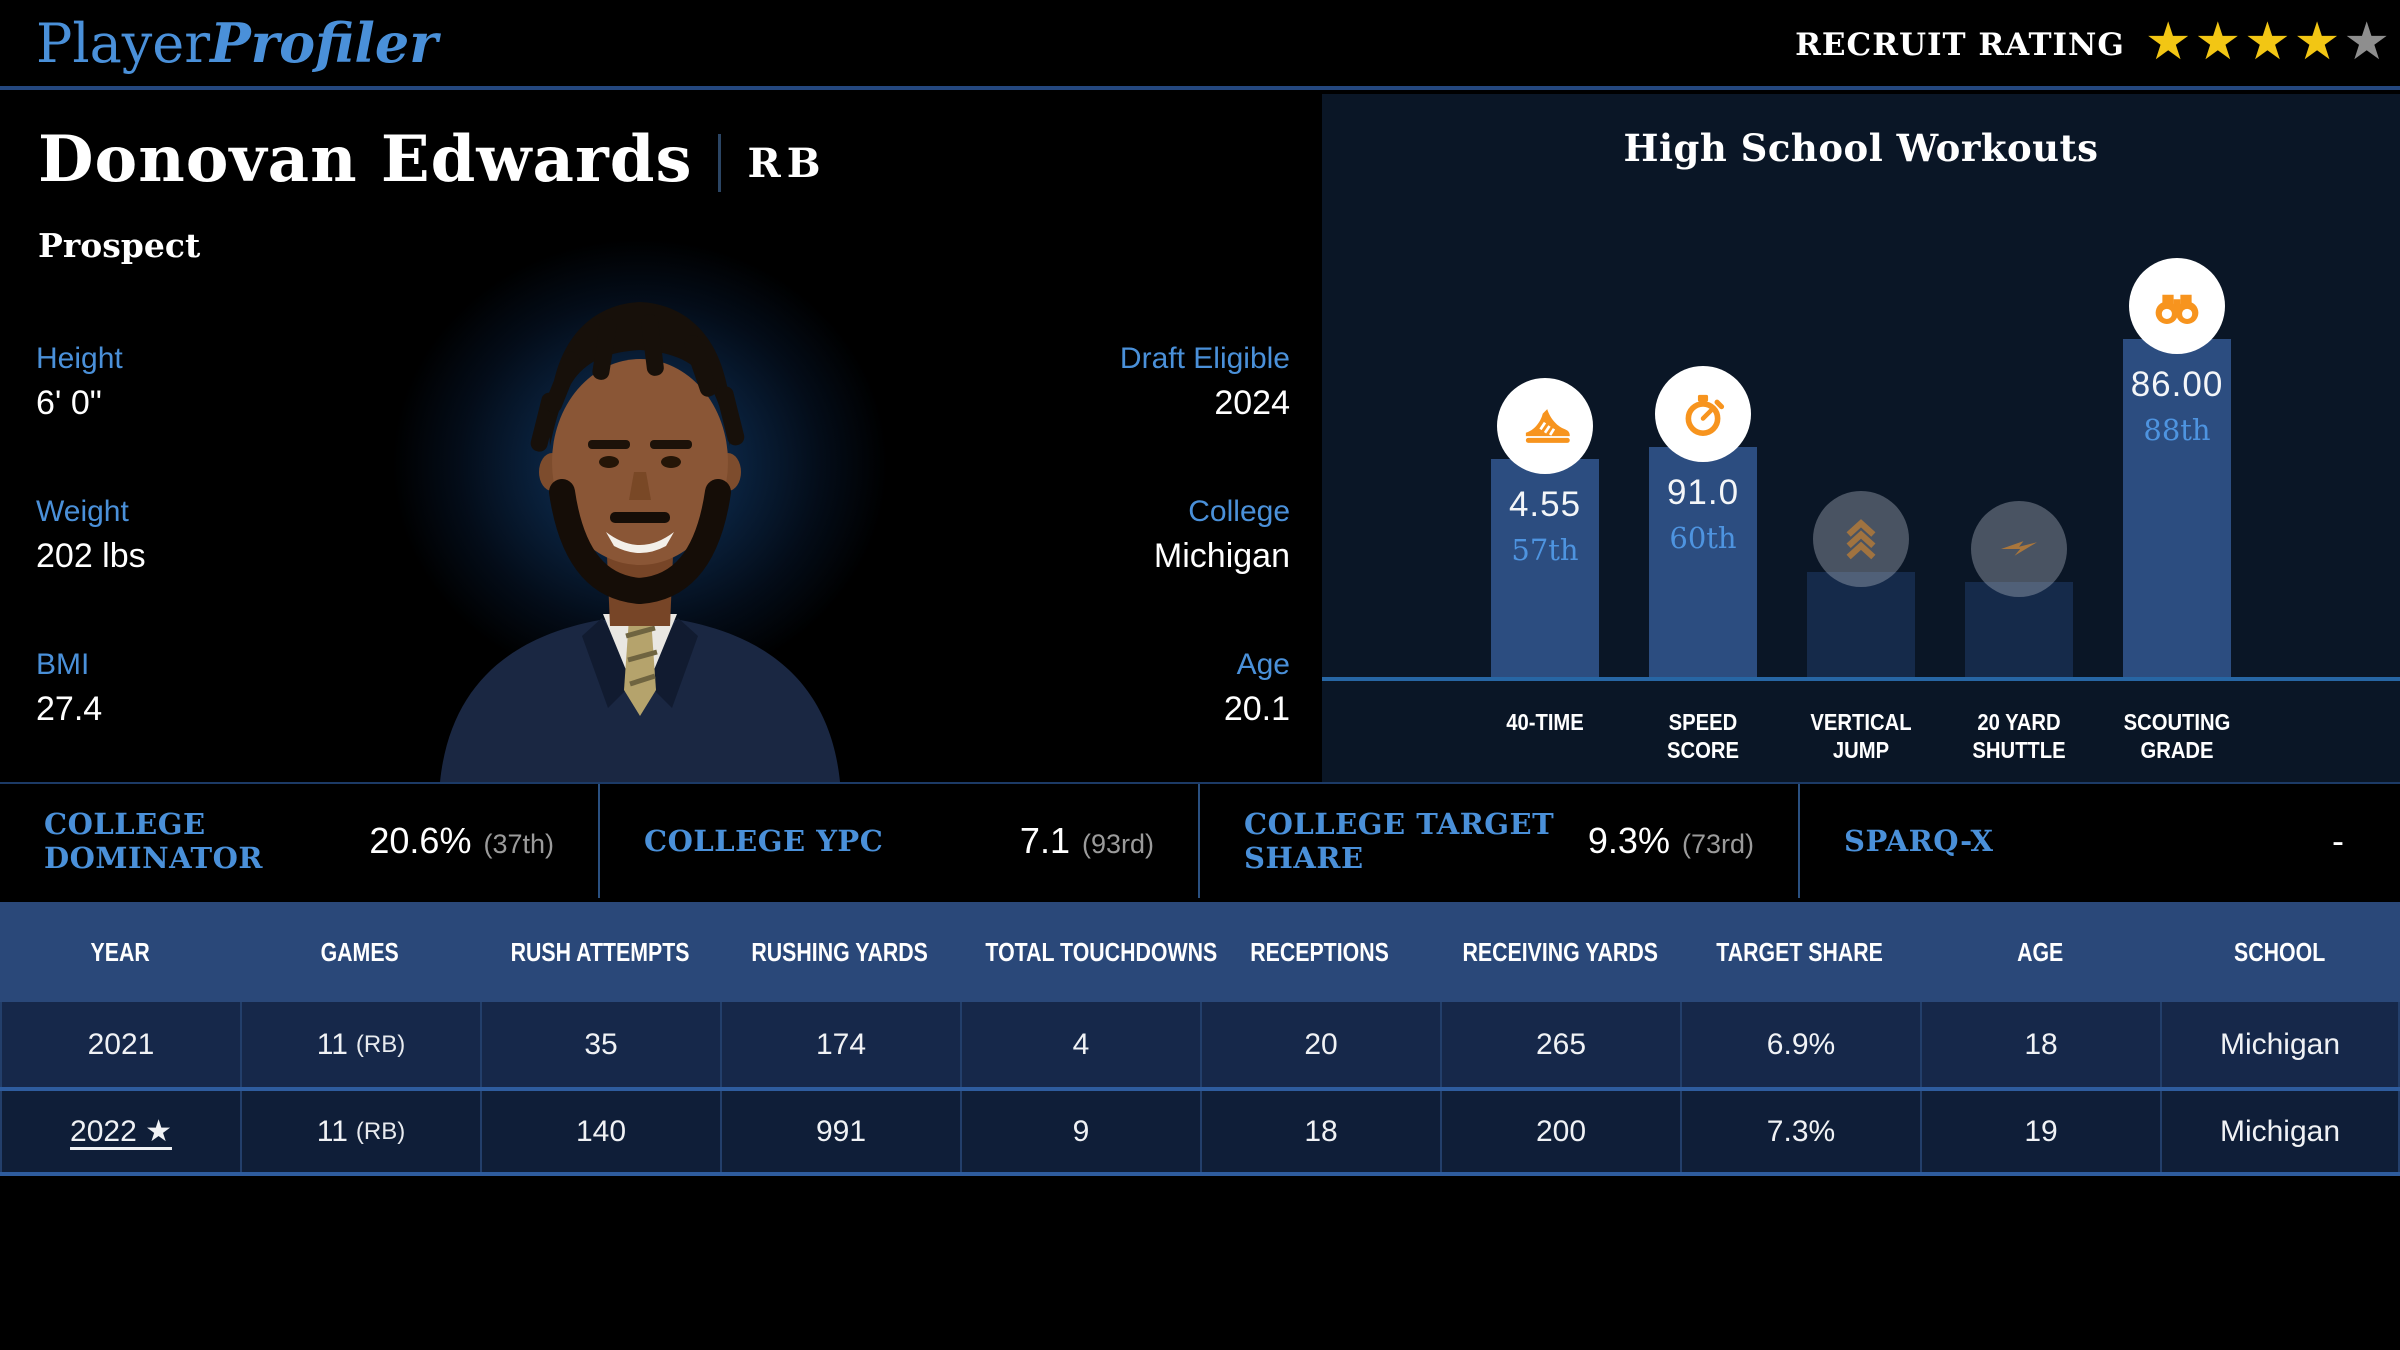 This screenshot has width=2400, height=1350. What do you see at coordinates (840, 951) in the screenshot?
I see `column-header: RUSHING YARDS` at bounding box center [840, 951].